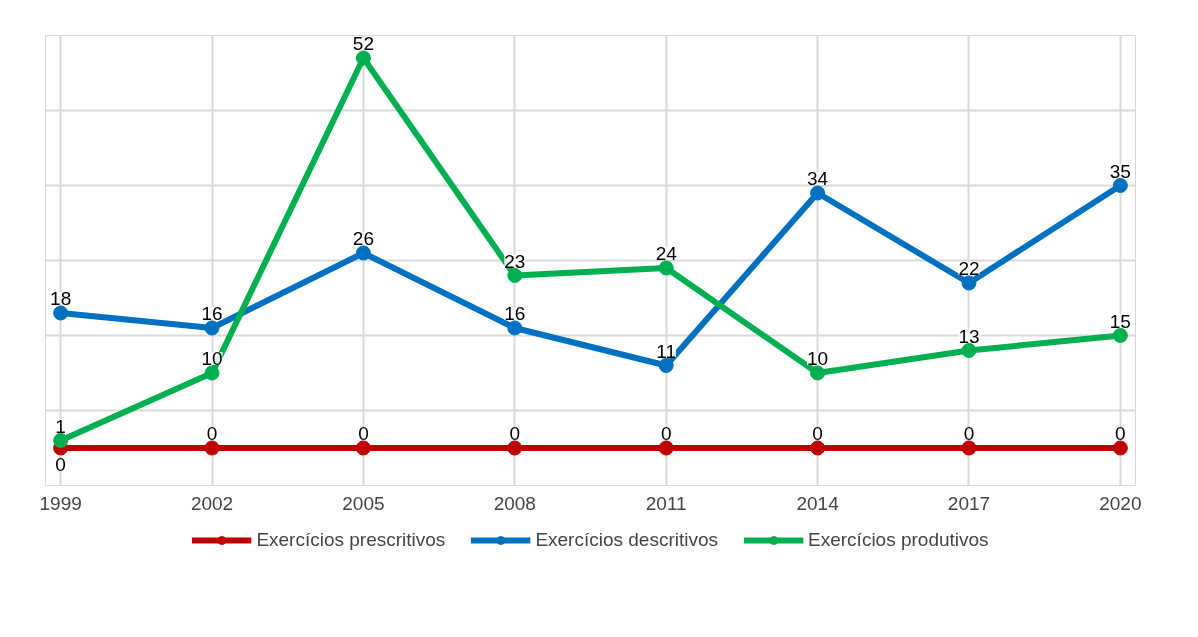 The image size is (1198, 637). What do you see at coordinates (969, 503) in the screenshot?
I see `x-tick-label: 2017` at bounding box center [969, 503].